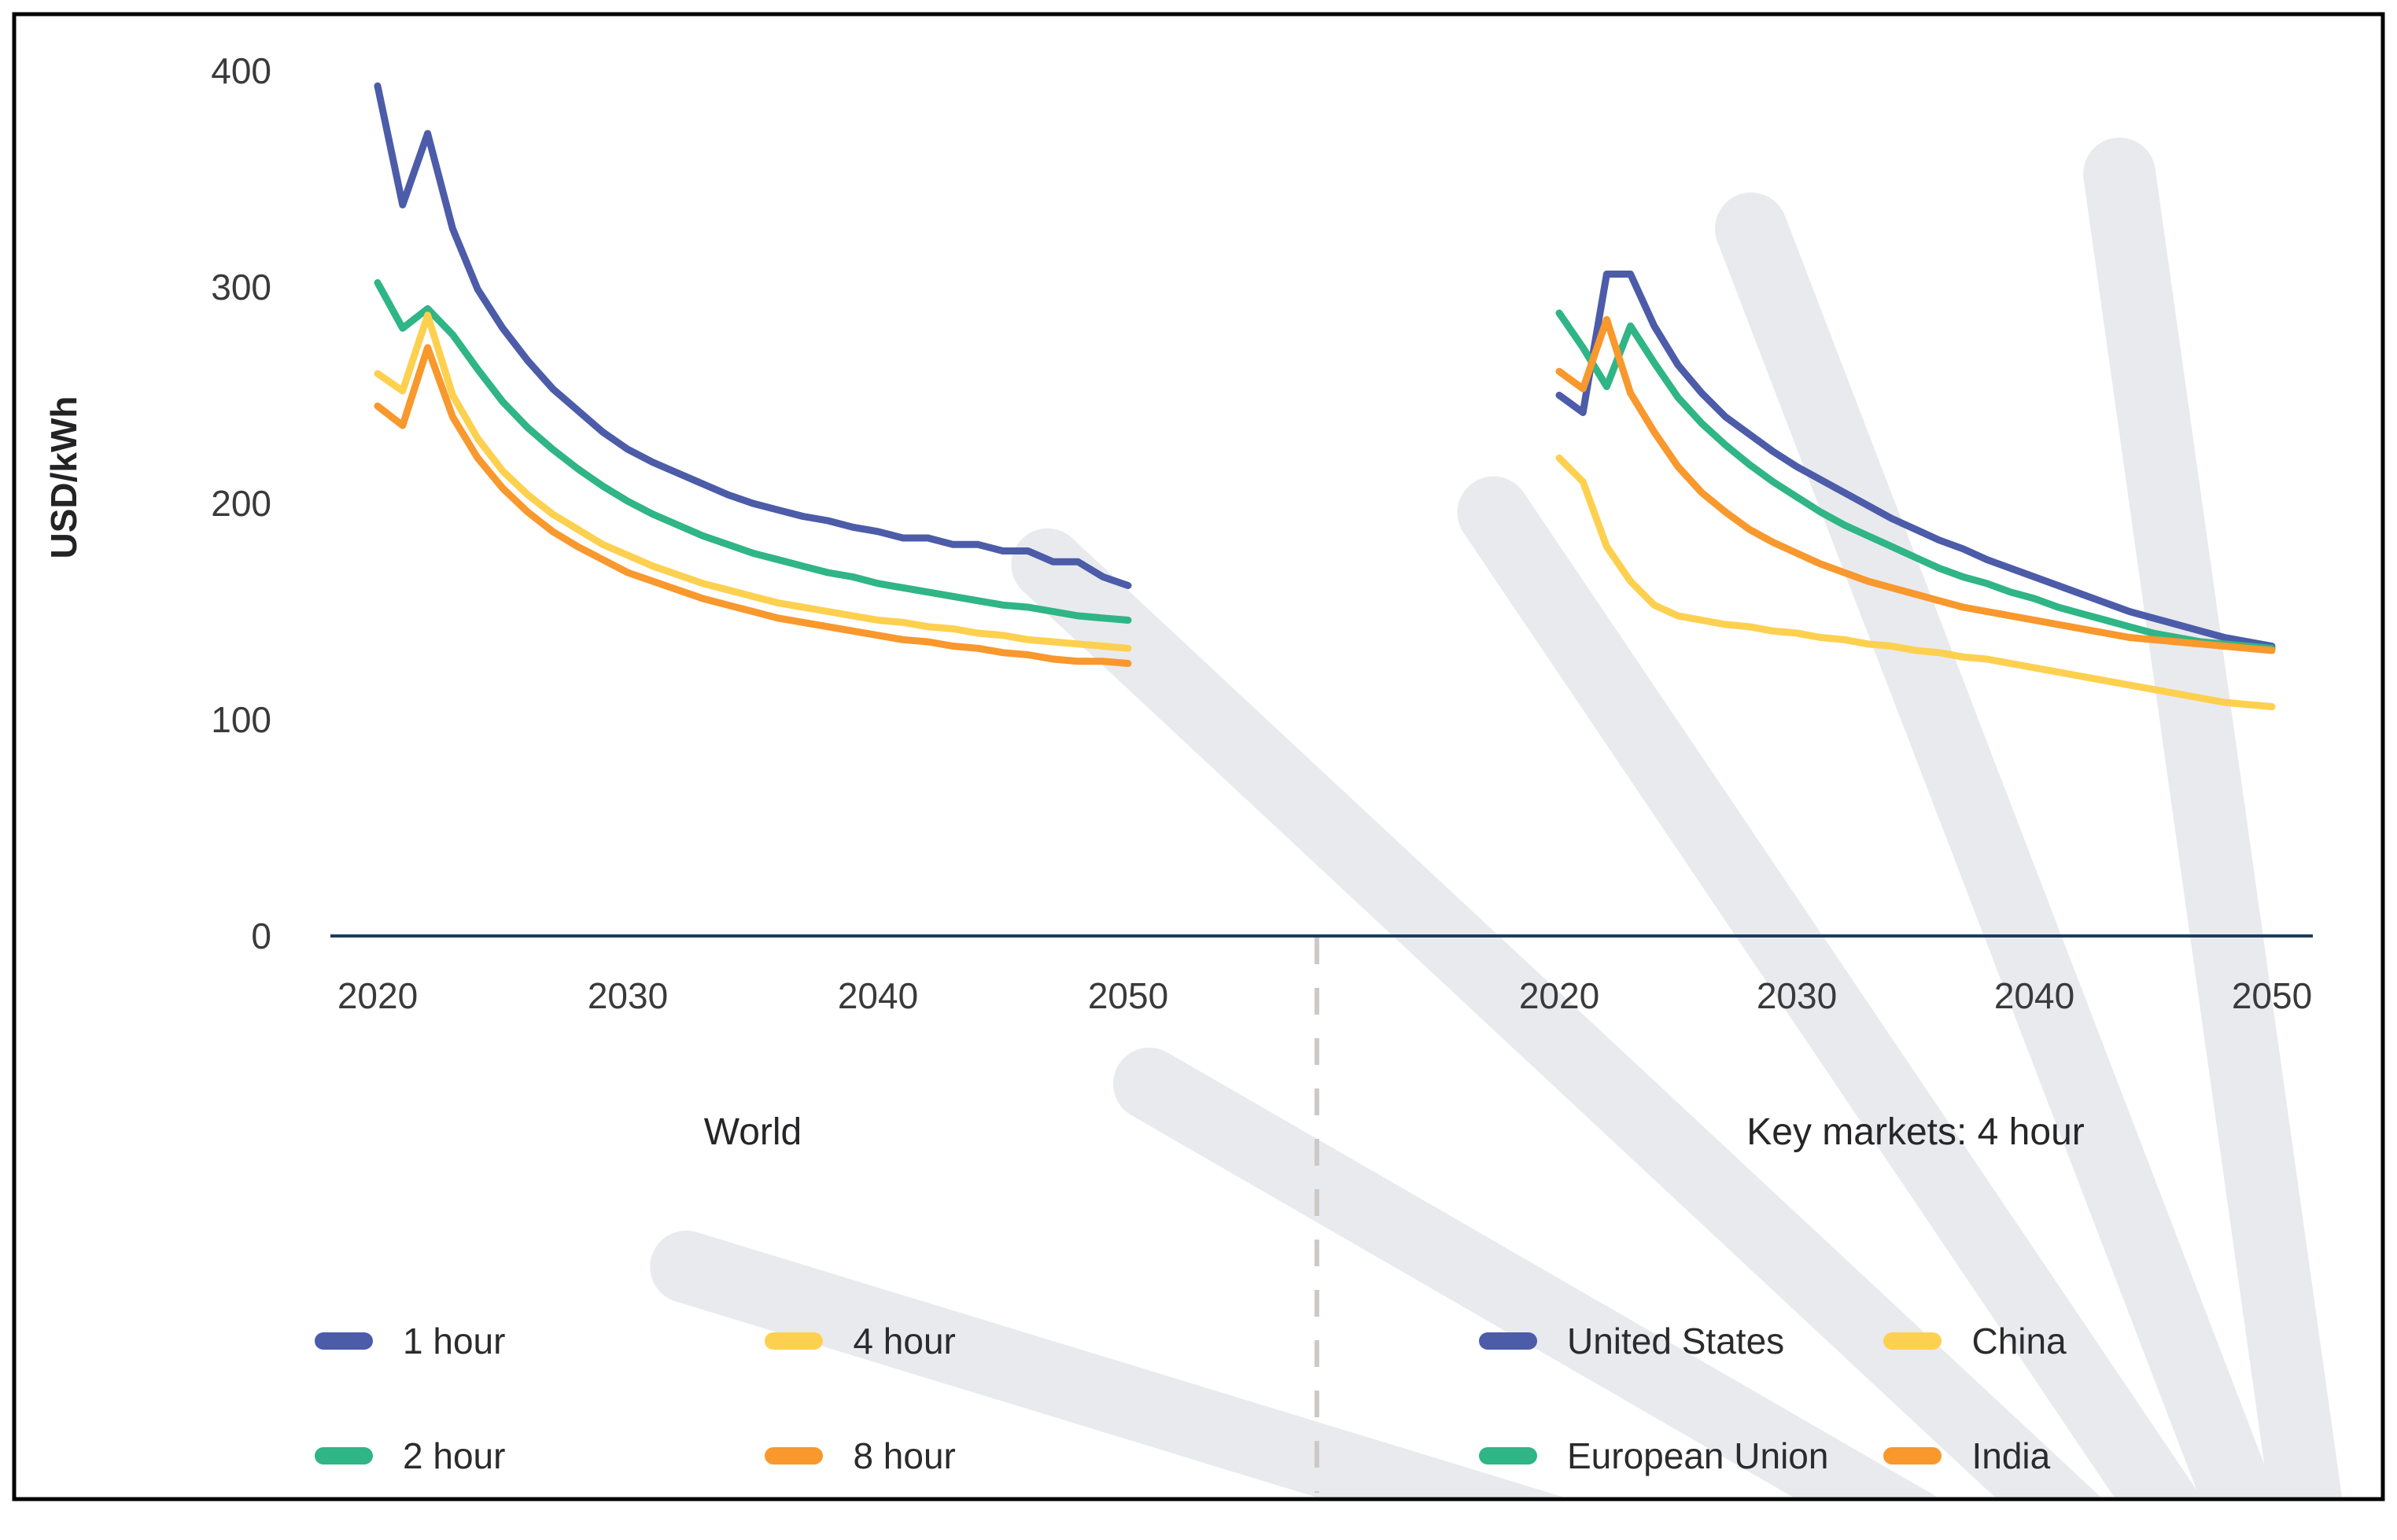 This screenshot has height=1540, width=2397. I want to click on legend-label: United States, so click(1676, 1341).